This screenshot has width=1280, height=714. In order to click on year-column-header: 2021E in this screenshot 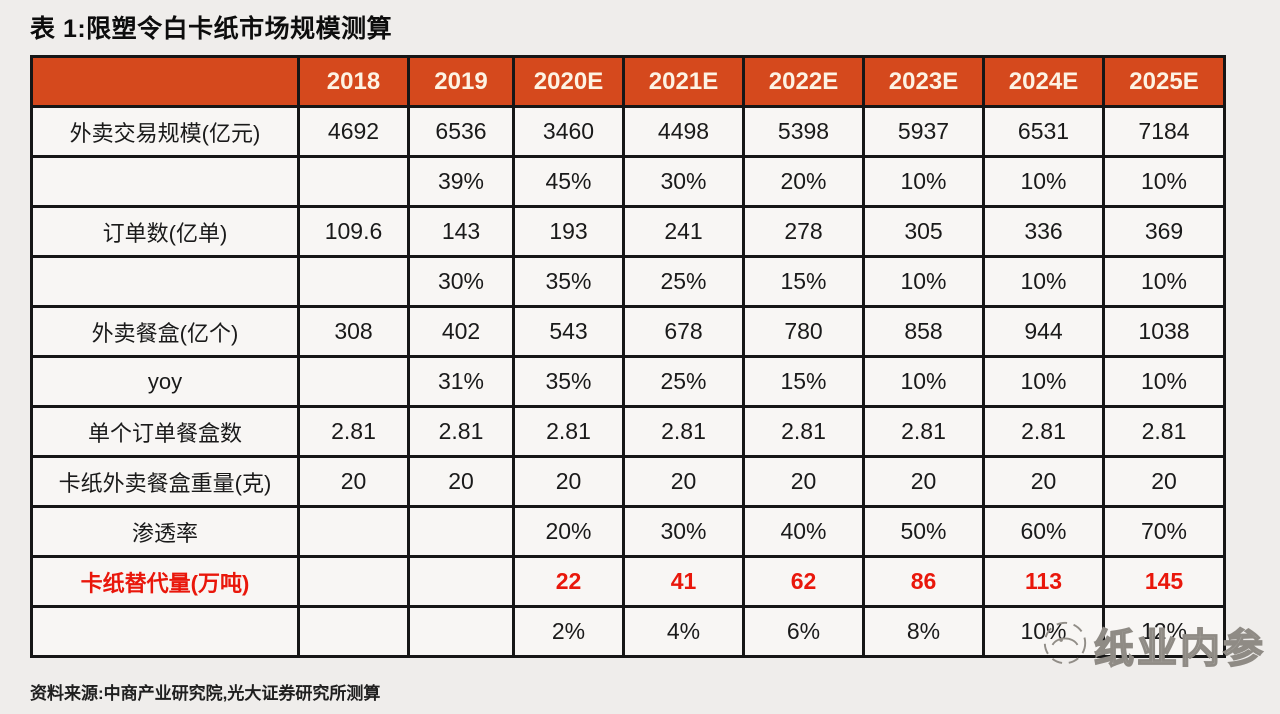, I will do `click(683, 81)`.